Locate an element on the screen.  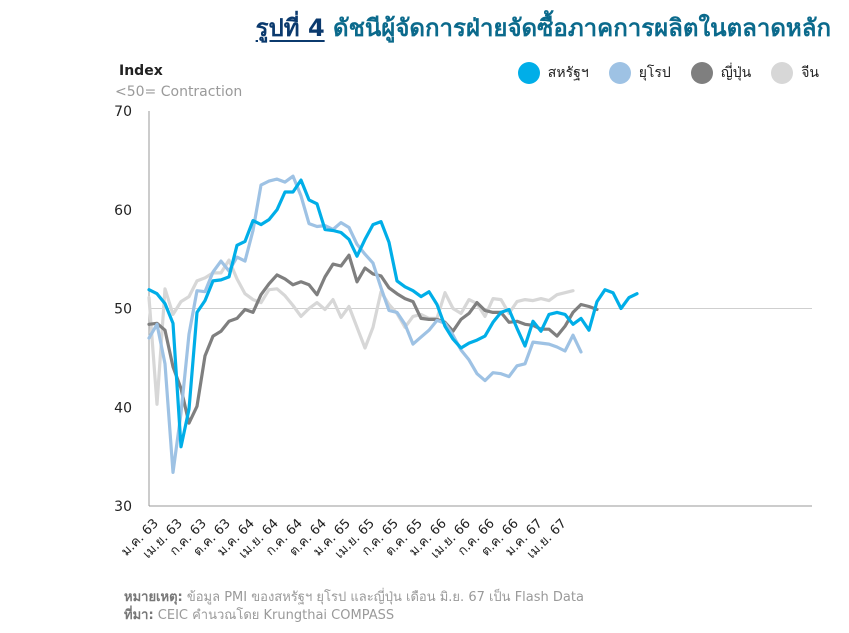
legend-label-japan: ญี่ปุ่น is located at coordinates (736, 73).